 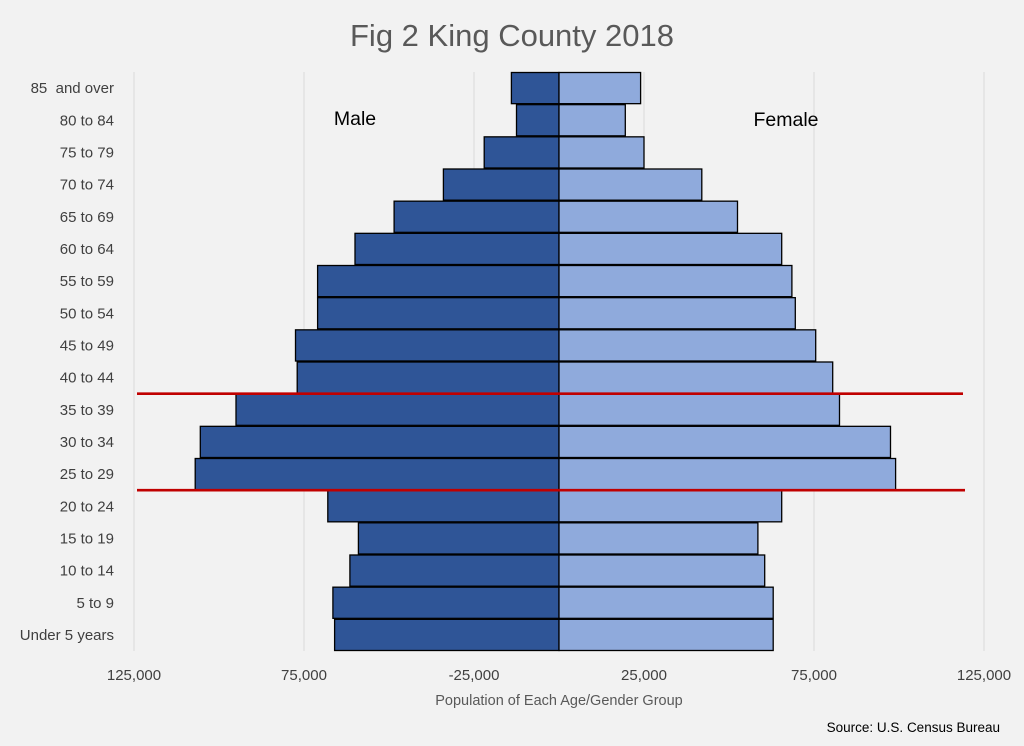 I want to click on category-label: 70 to 74, so click(x=87, y=185).